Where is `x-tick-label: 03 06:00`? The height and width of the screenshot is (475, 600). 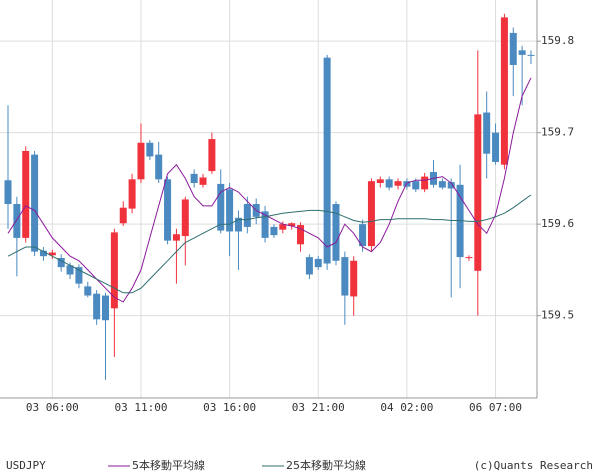 x-tick-label: 03 06:00 is located at coordinates (52, 407).